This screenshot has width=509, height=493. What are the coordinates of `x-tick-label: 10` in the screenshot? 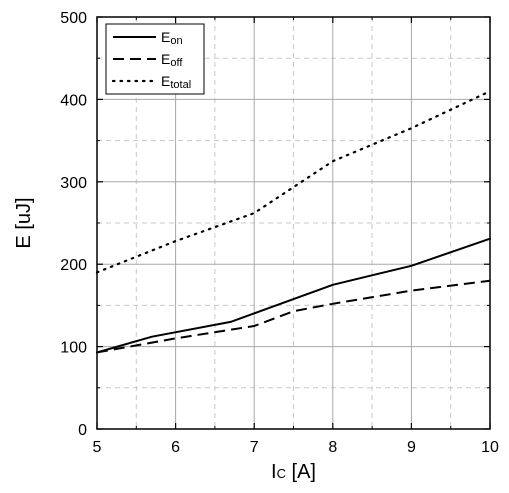 It's located at (490, 447).